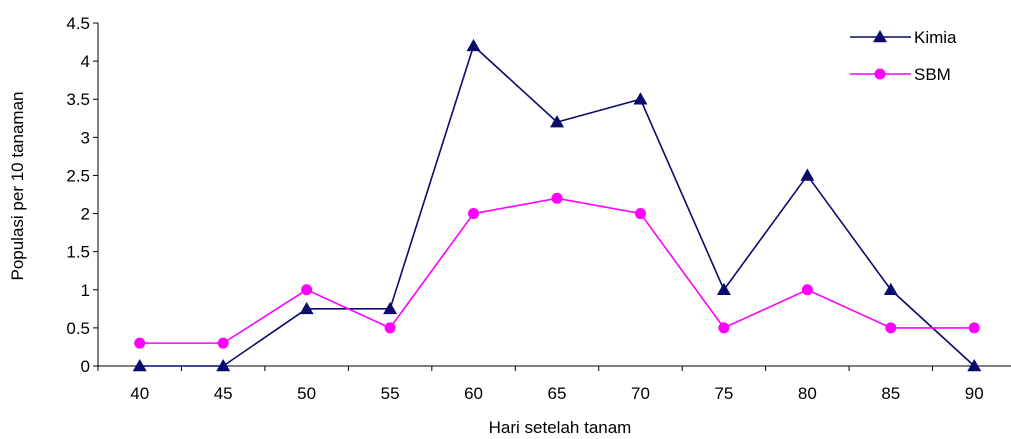 This screenshot has width=1011, height=439. What do you see at coordinates (390, 393) in the screenshot?
I see `x-tick-label: 55` at bounding box center [390, 393].